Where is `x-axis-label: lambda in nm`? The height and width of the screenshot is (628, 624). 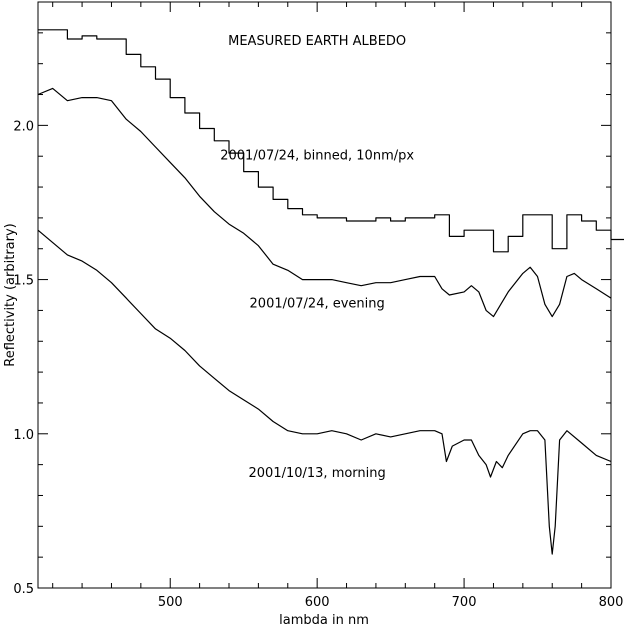 x-axis-label: lambda in nm is located at coordinates (324, 620).